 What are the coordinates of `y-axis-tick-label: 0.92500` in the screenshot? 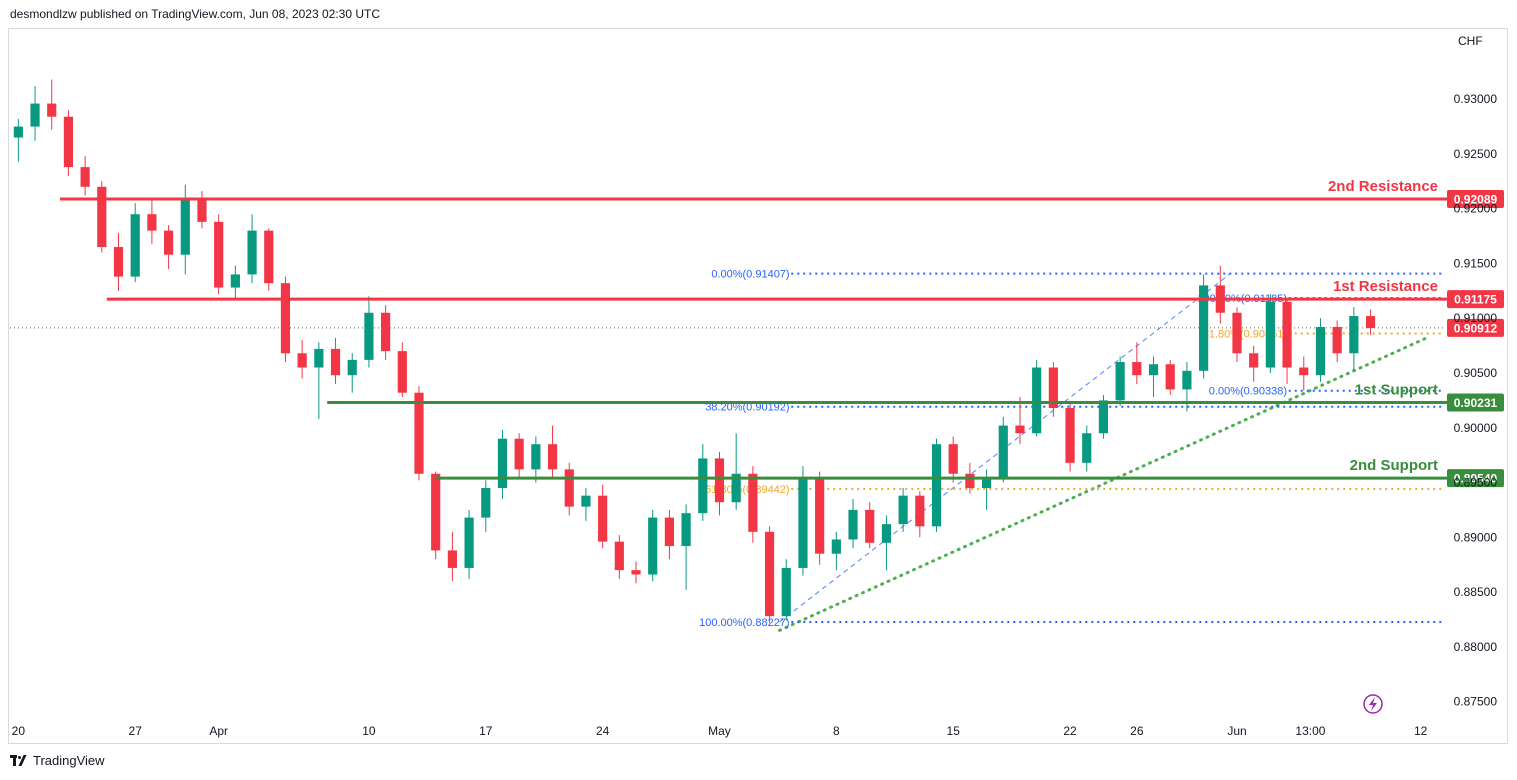 It's located at (1476, 154).